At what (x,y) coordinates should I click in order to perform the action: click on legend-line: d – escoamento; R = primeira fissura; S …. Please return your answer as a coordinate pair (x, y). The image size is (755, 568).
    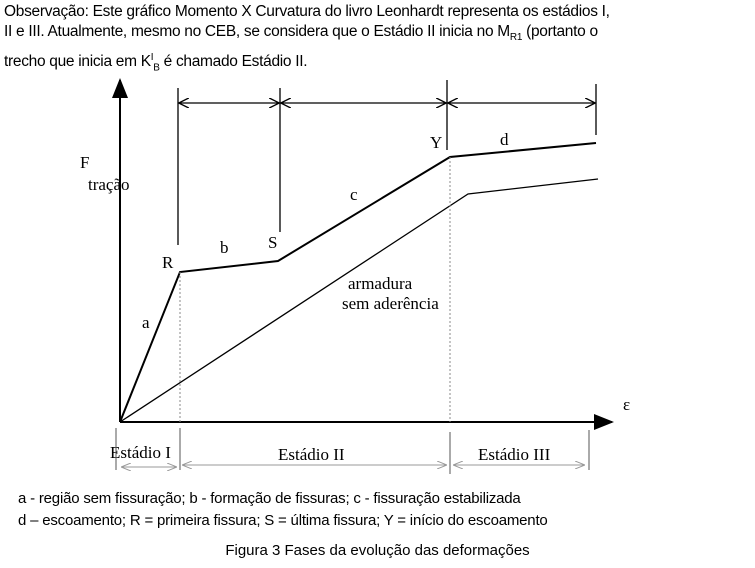
    Looking at the image, I should click on (283, 520).